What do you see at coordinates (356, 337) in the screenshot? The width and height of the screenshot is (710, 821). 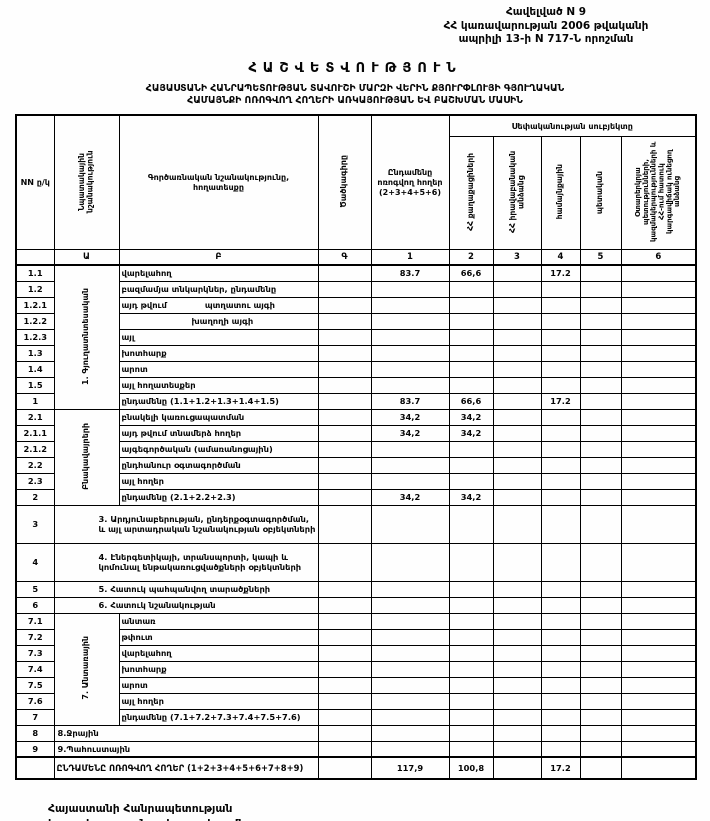 I see `table-row: 1.2.3 այլ` at bounding box center [356, 337].